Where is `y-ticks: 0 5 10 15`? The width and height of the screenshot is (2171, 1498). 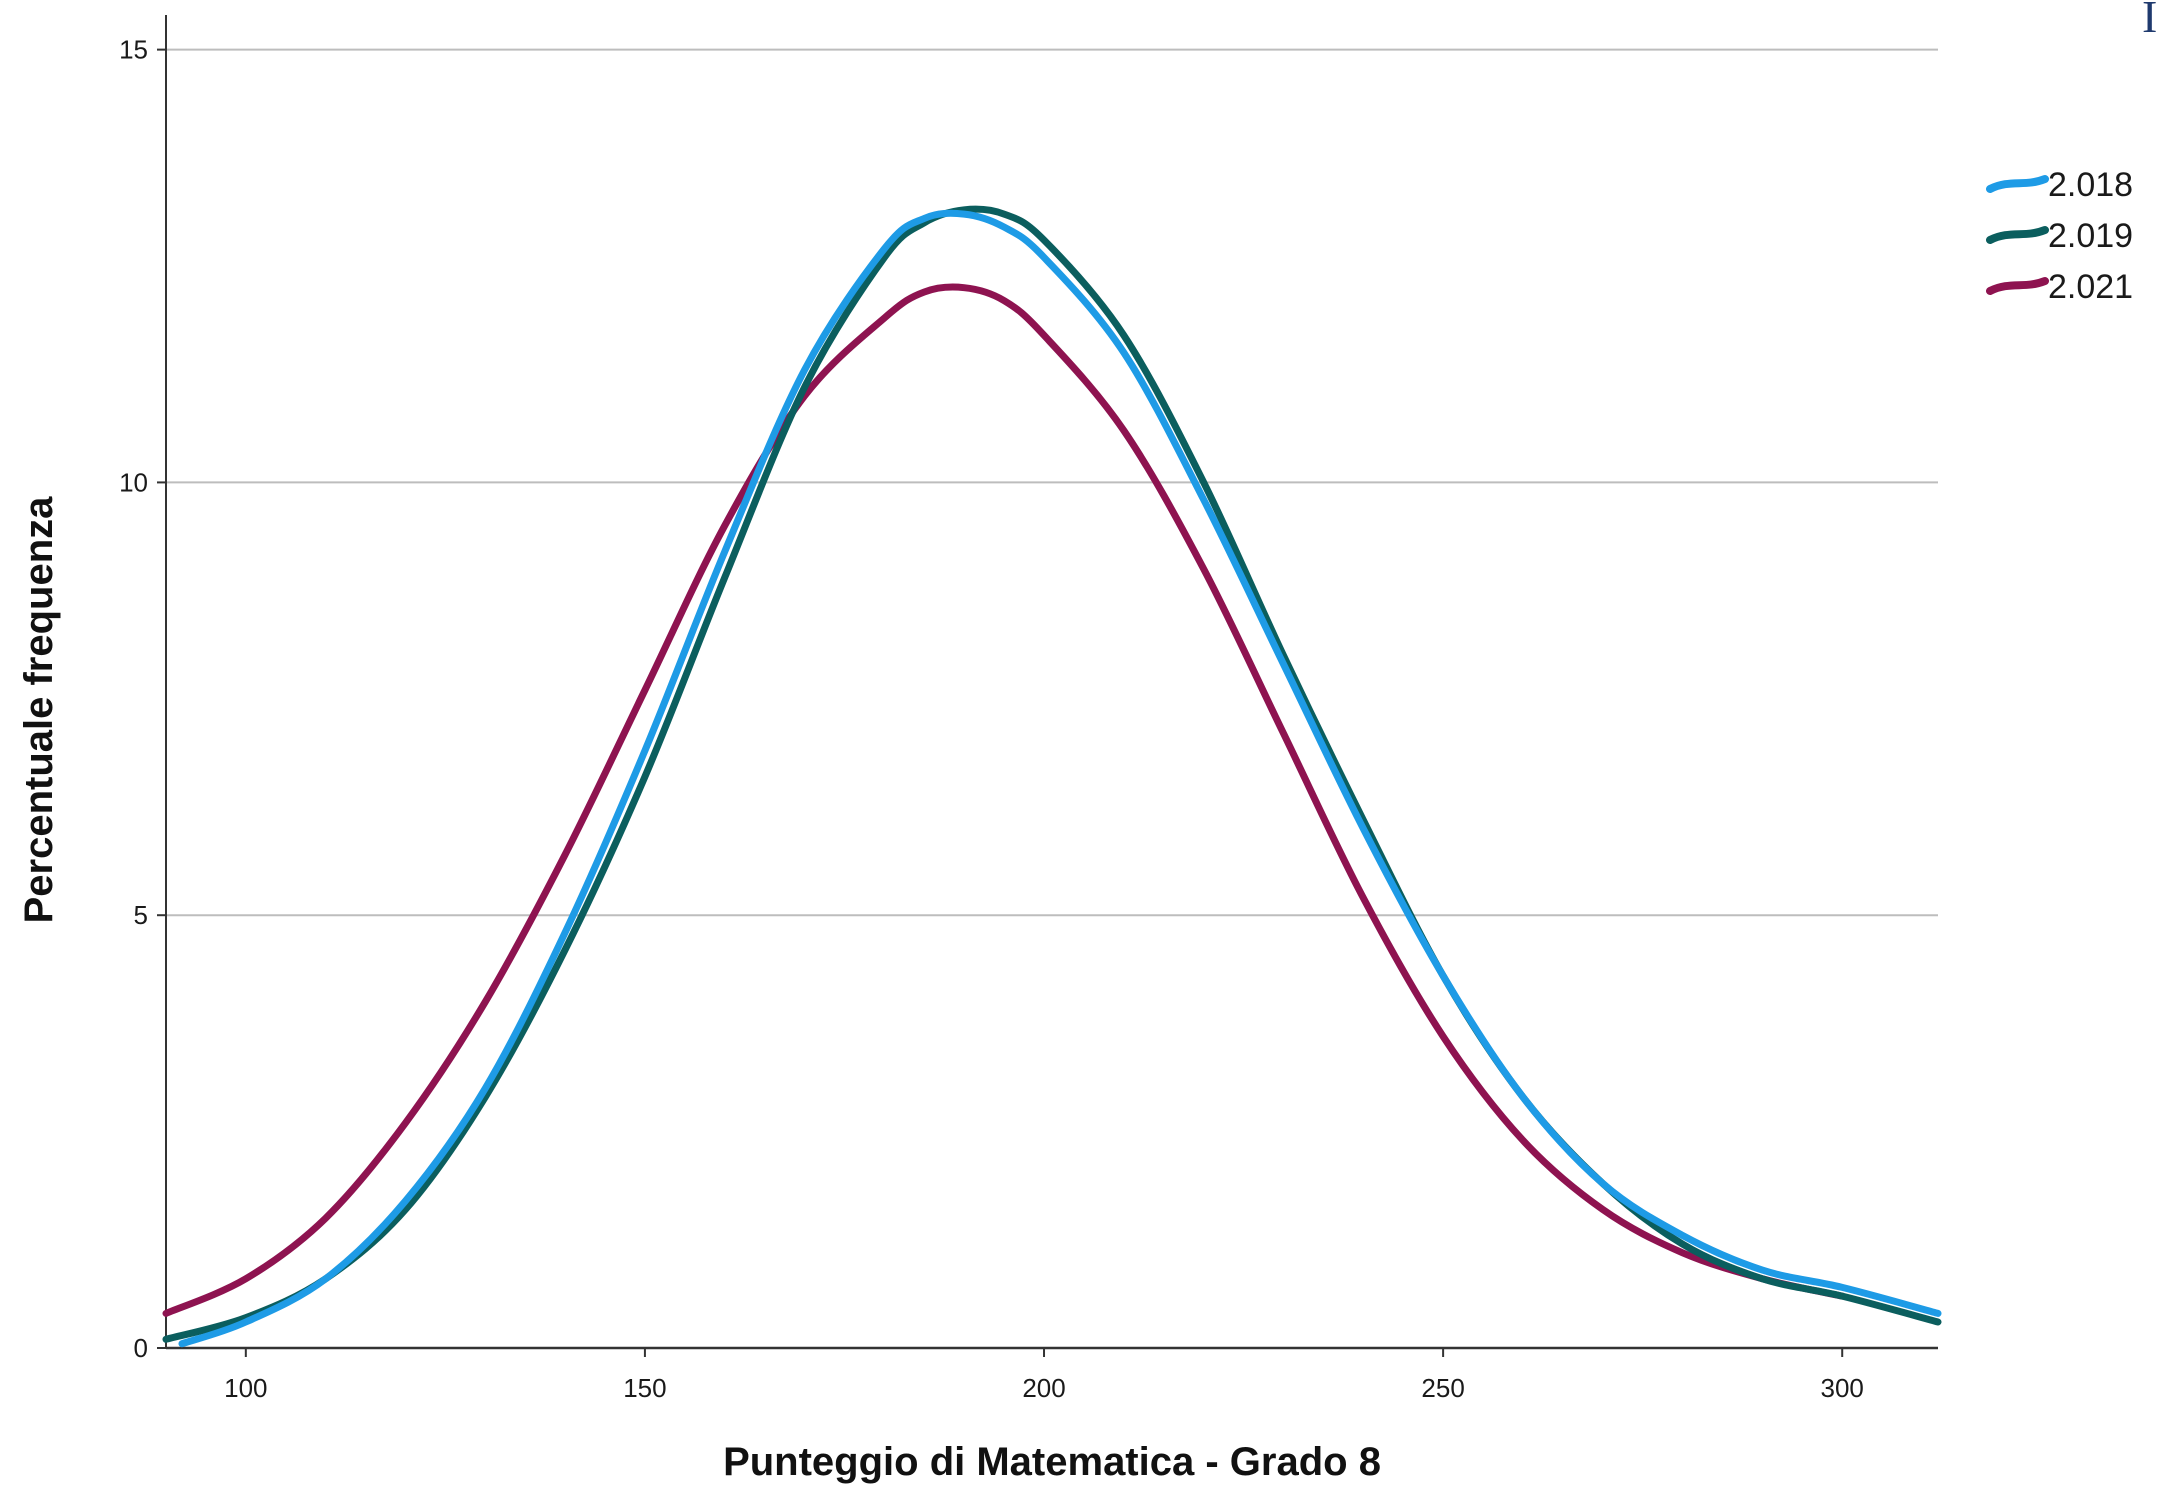 y-ticks: 0 5 10 15 is located at coordinates (142, 699).